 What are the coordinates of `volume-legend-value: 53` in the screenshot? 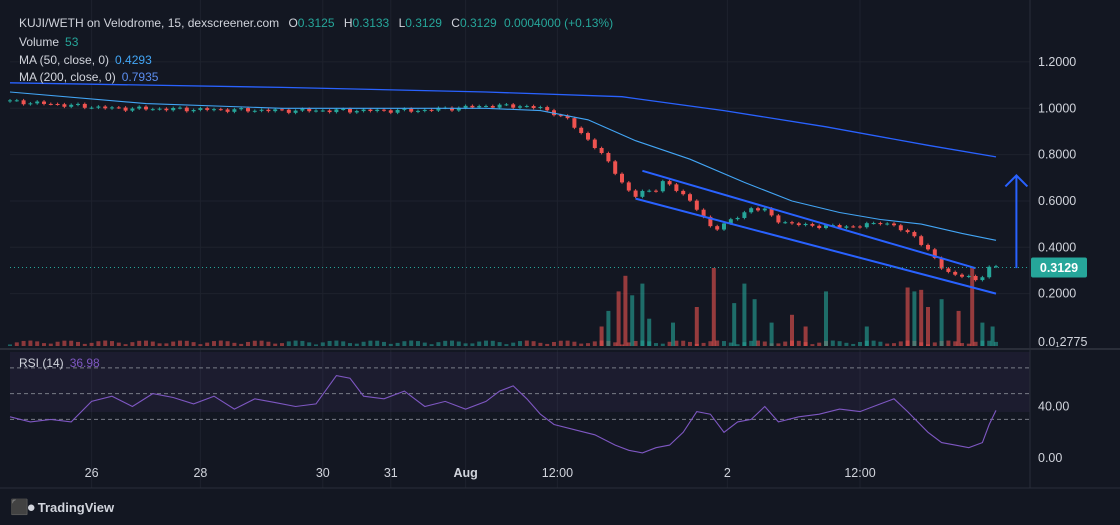 It's located at (72, 42).